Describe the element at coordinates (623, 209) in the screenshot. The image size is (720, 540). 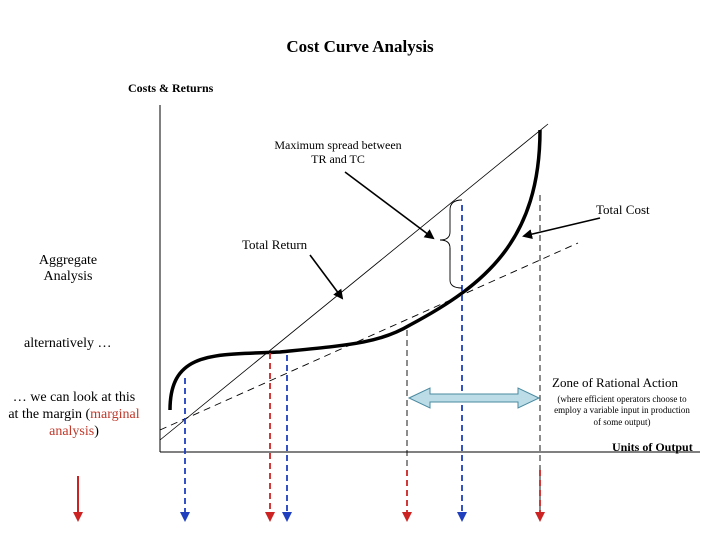
I see `total-cost-label: Total Cost` at that location.